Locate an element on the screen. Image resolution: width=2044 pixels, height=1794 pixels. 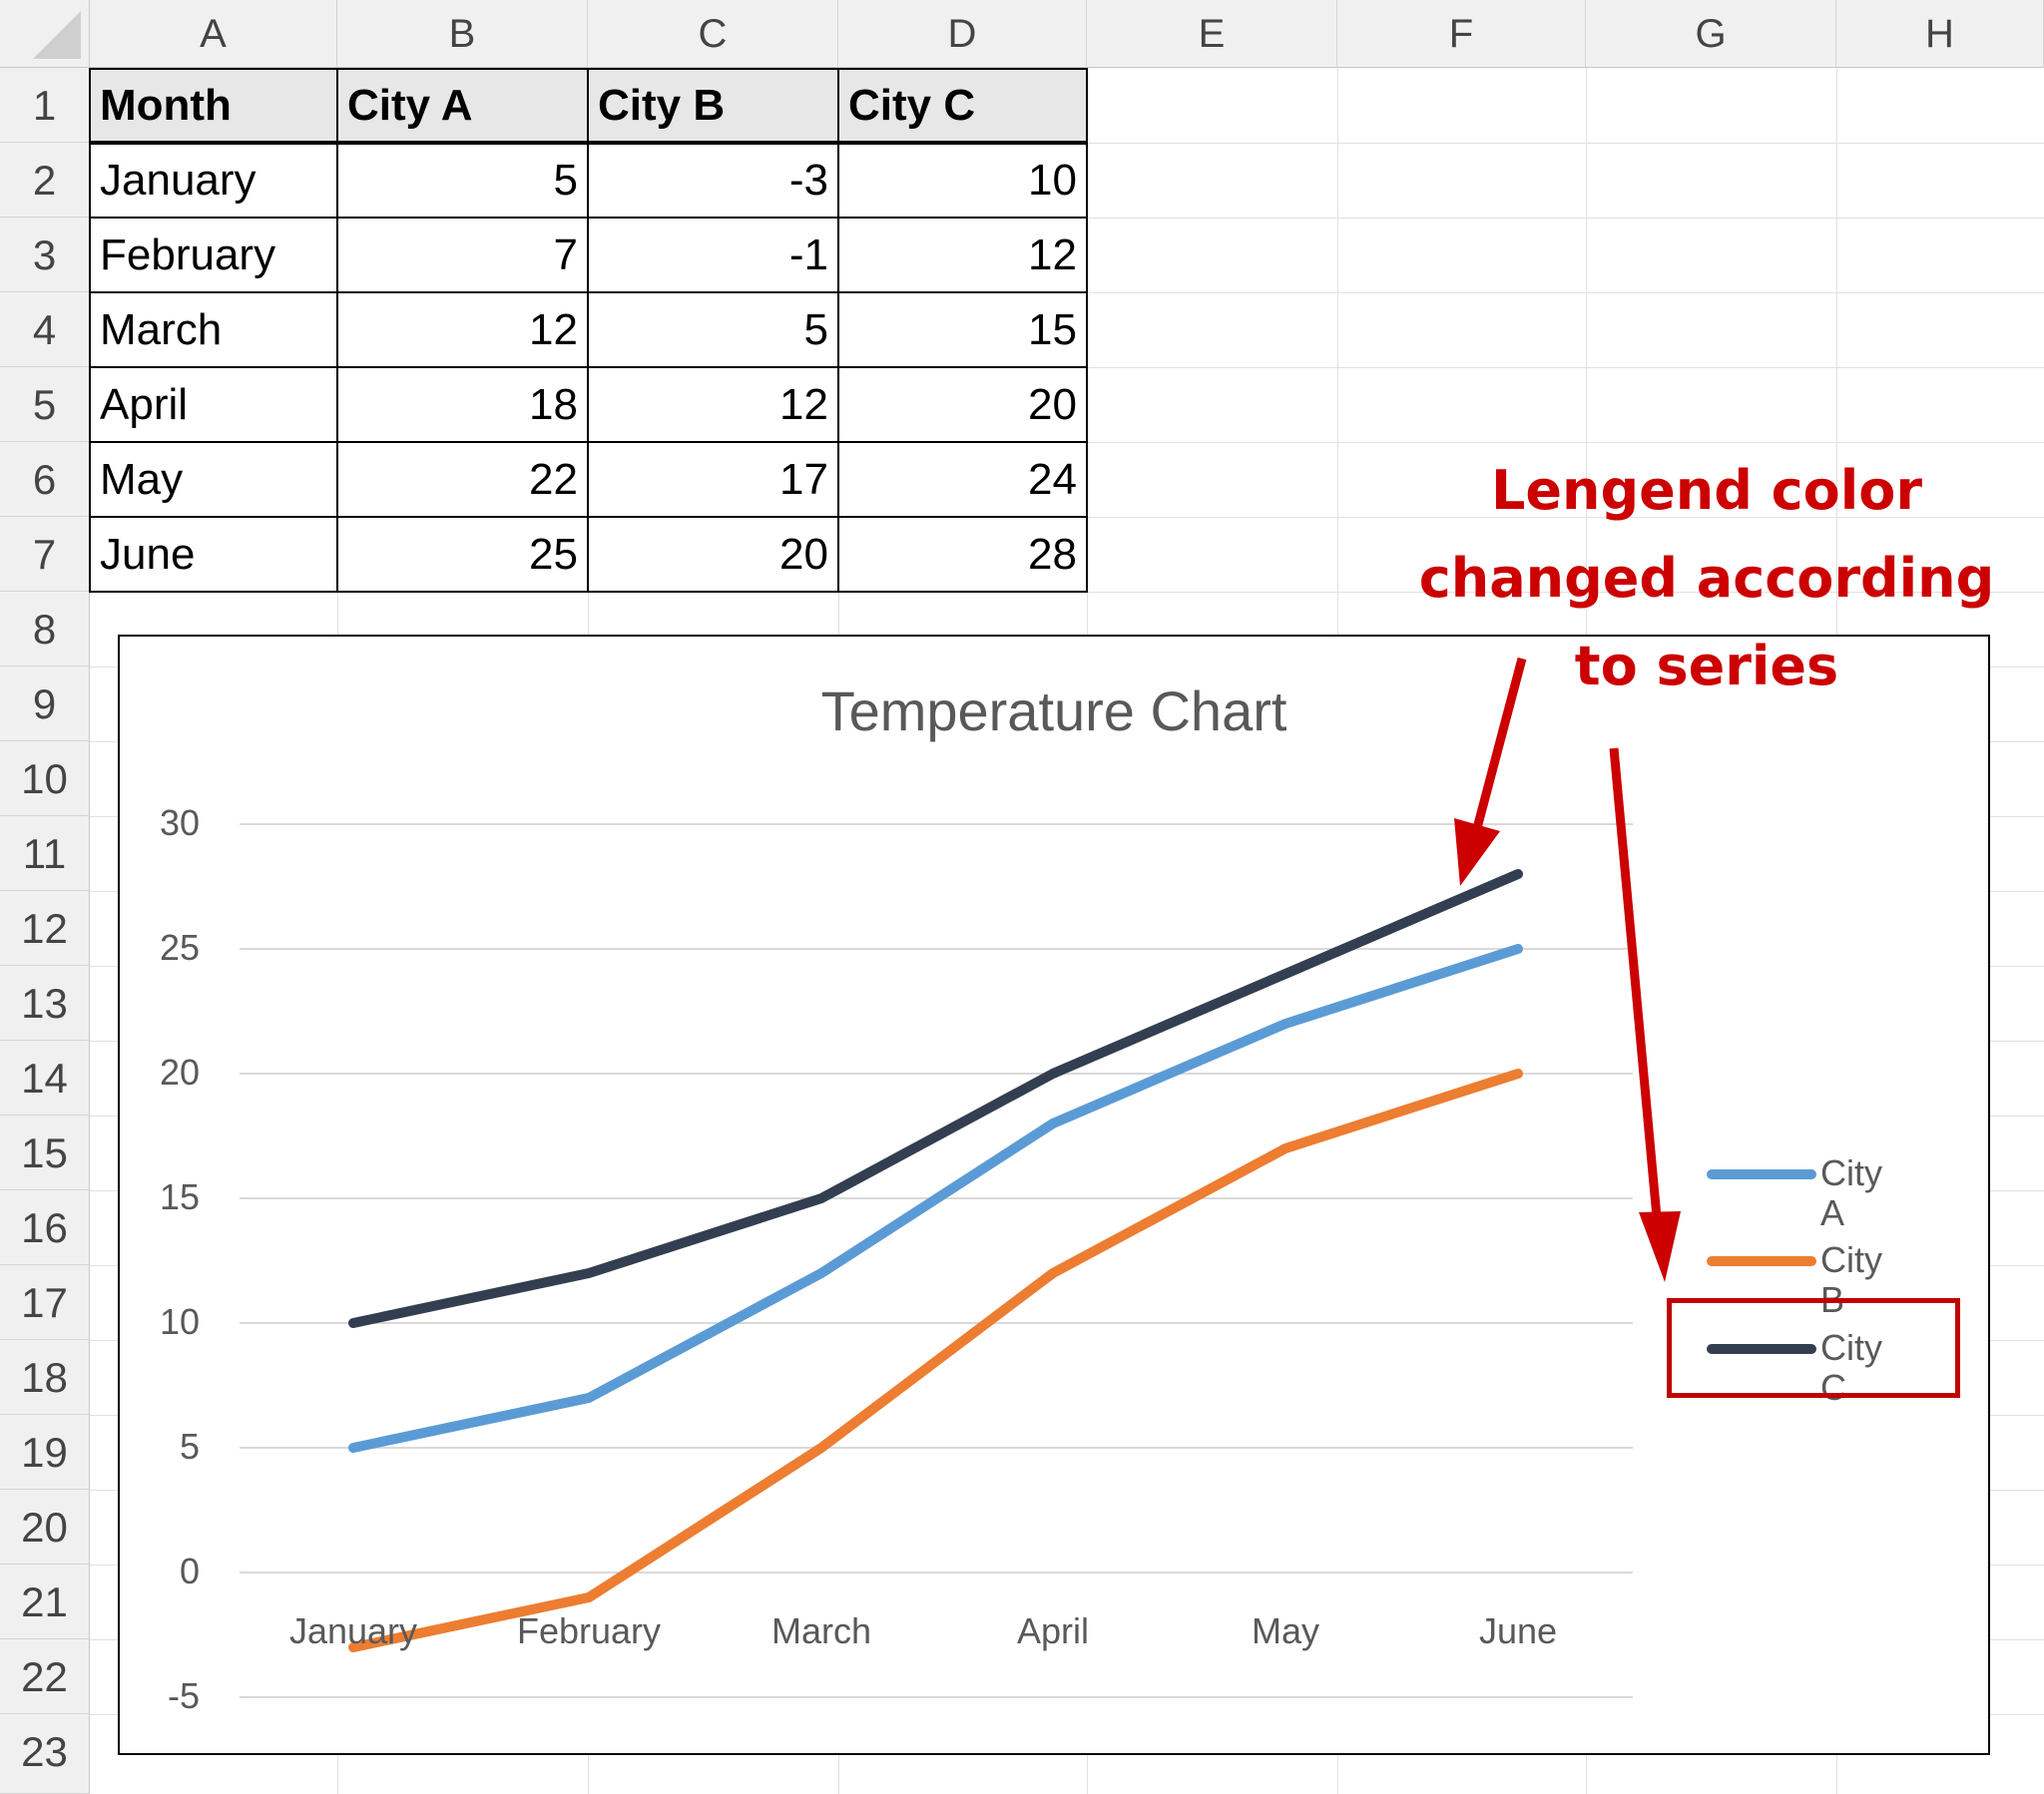
header-cell-city-b: City B is located at coordinates (713, 105).